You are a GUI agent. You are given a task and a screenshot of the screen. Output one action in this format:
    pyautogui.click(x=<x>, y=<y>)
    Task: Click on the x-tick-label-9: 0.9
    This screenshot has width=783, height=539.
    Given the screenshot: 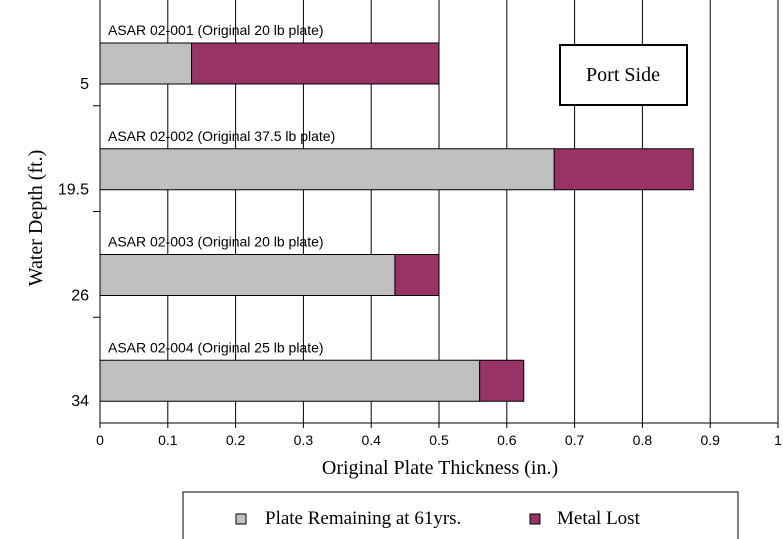 What is the action you would take?
    pyautogui.click(x=710, y=440)
    